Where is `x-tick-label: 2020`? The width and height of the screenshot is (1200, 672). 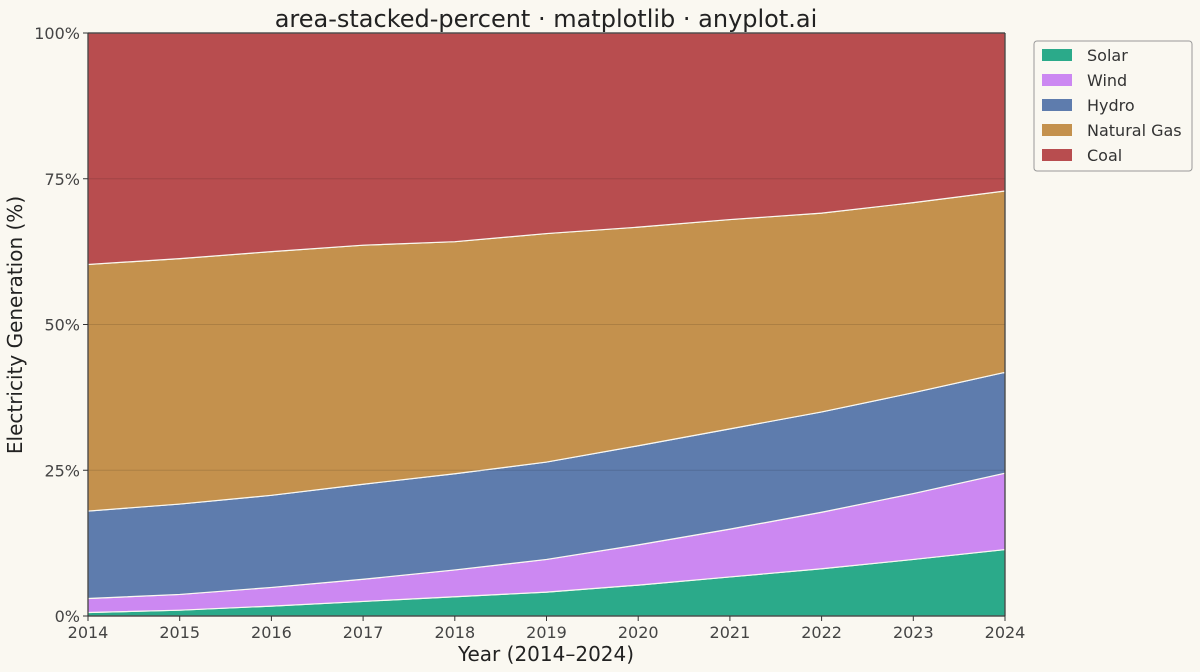
x-tick-label: 2020 is located at coordinates (638, 632).